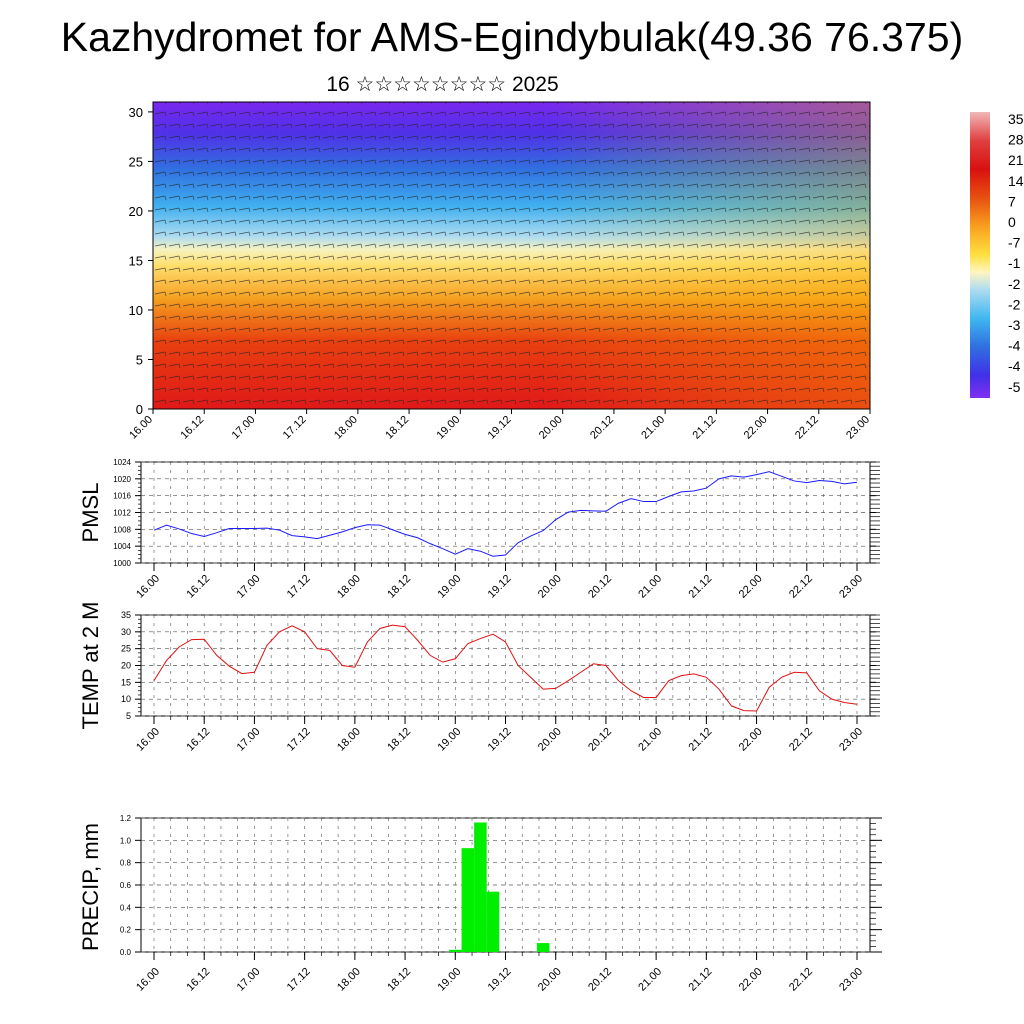 Image resolution: width=1024 pixels, height=1024 pixels. I want to click on pmsl-series-line, so click(505, 514).